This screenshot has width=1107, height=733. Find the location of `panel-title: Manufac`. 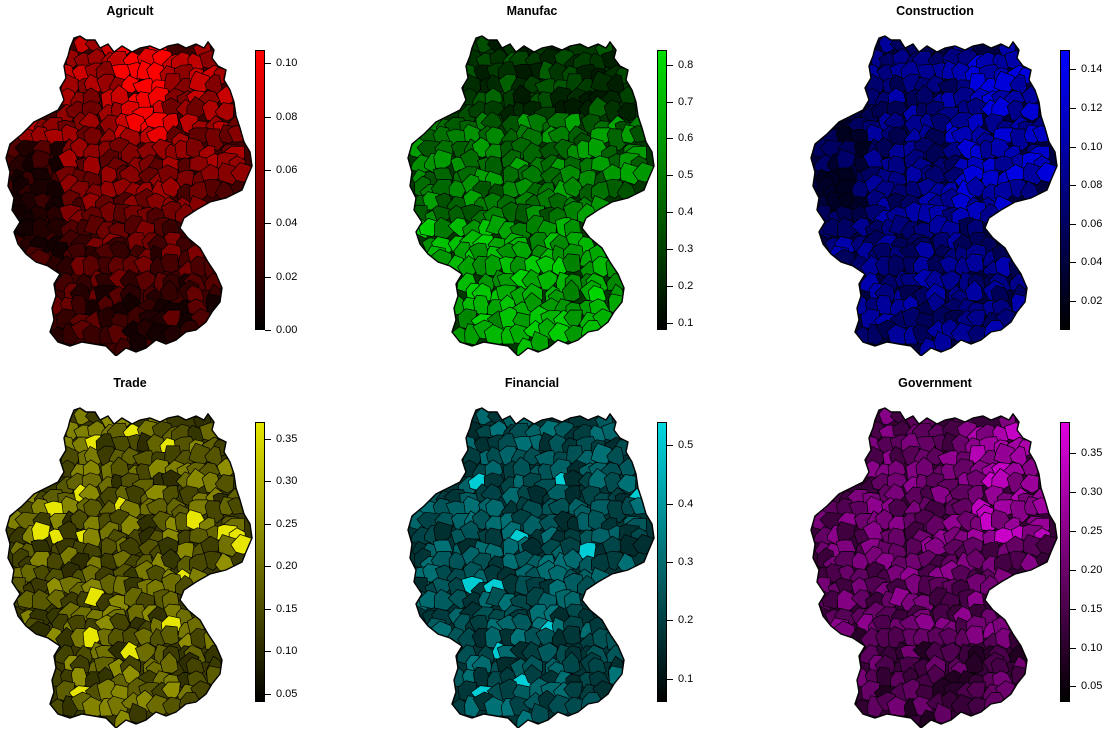

panel-title: Manufac is located at coordinates (532, 11).